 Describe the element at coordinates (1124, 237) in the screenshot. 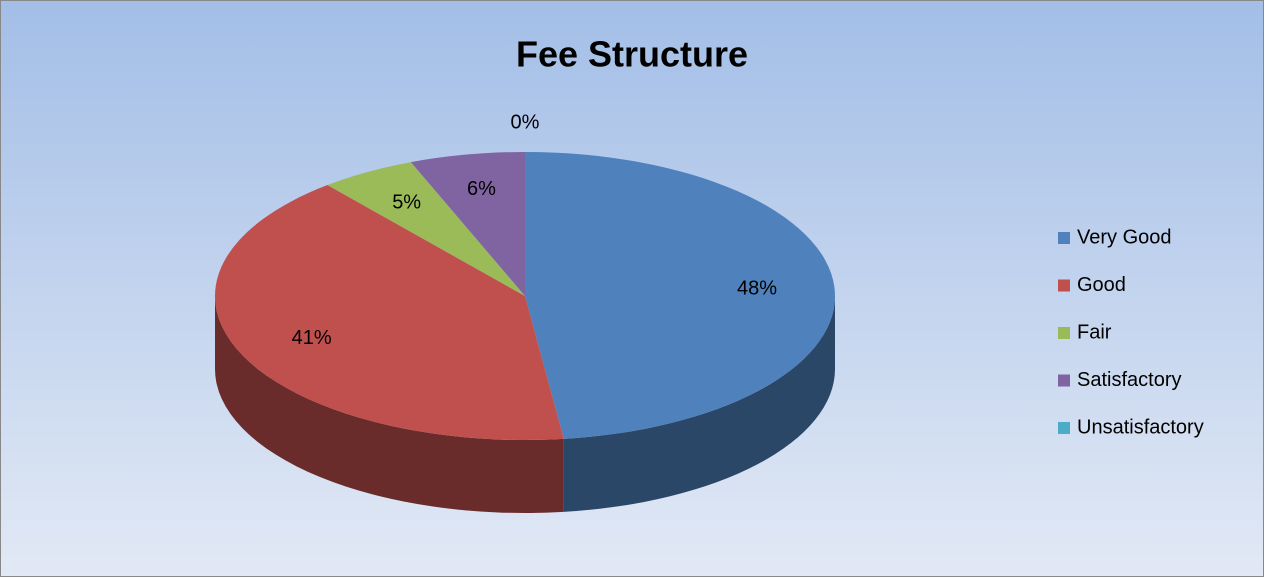

I see `legend-label: Very Good` at that location.